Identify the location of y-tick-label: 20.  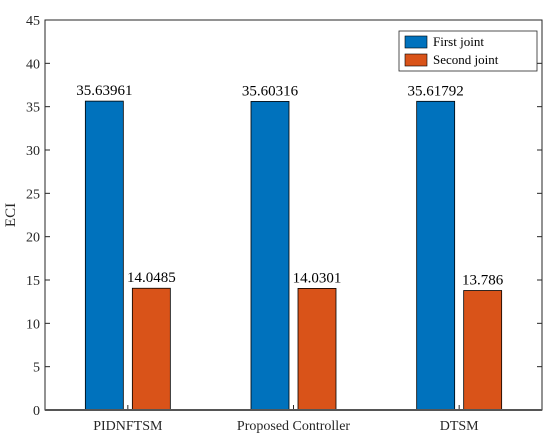
(33, 238).